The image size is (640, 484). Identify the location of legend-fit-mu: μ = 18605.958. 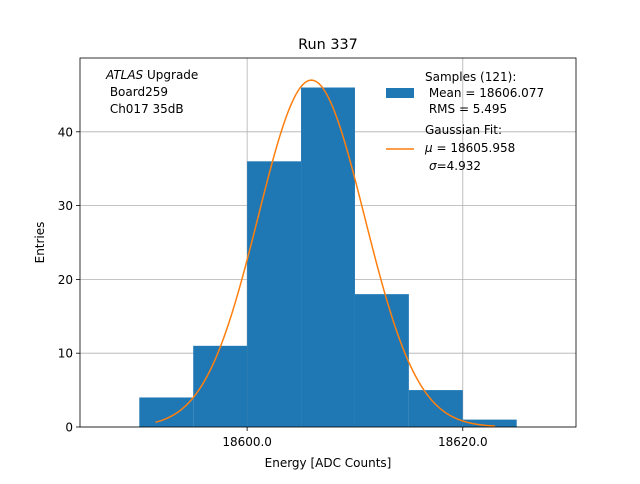
(469, 148).